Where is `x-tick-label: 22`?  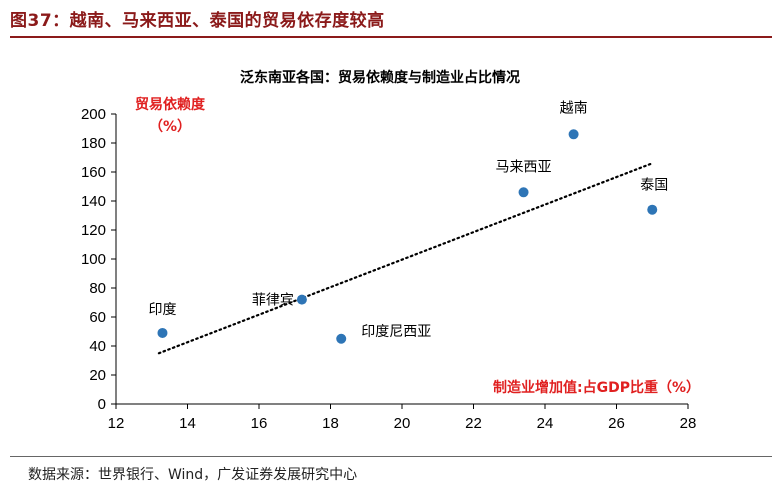
x-tick-label: 22 is located at coordinates (473, 423).